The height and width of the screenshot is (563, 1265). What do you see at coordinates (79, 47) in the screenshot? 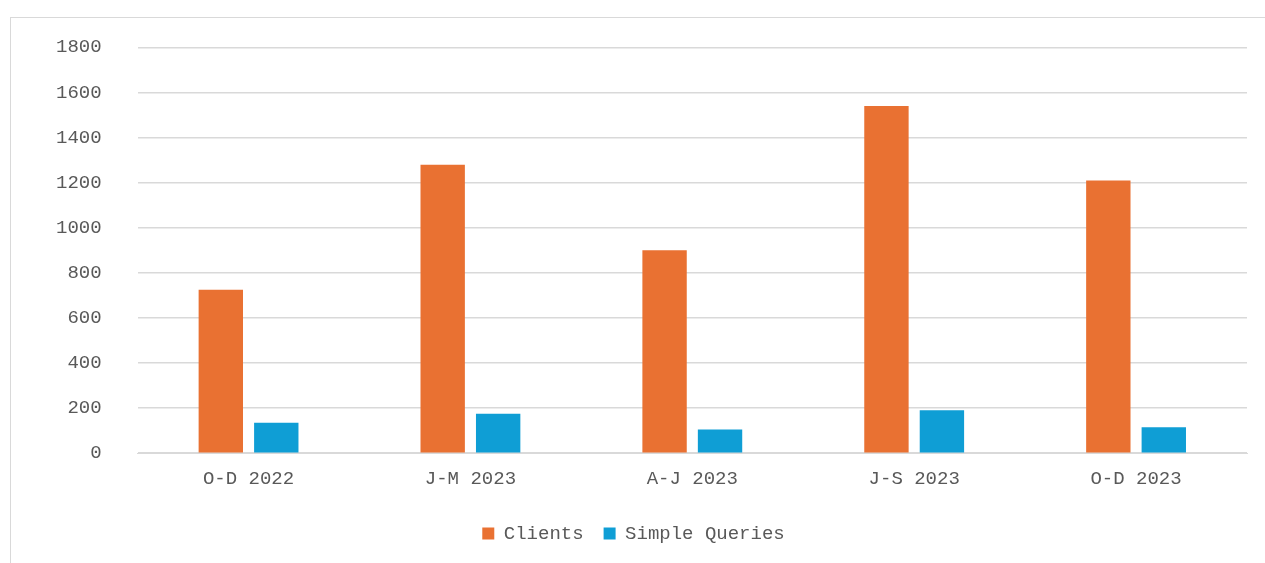
I see `y-tick-label: 1800` at bounding box center [79, 47].